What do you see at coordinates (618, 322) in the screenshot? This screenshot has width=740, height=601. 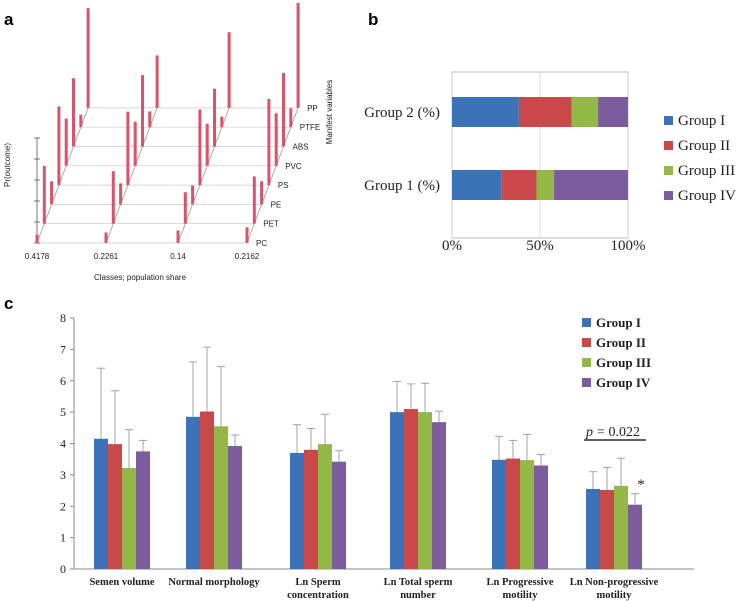 I see `panel-c-legend-label-group-i: Group I` at bounding box center [618, 322].